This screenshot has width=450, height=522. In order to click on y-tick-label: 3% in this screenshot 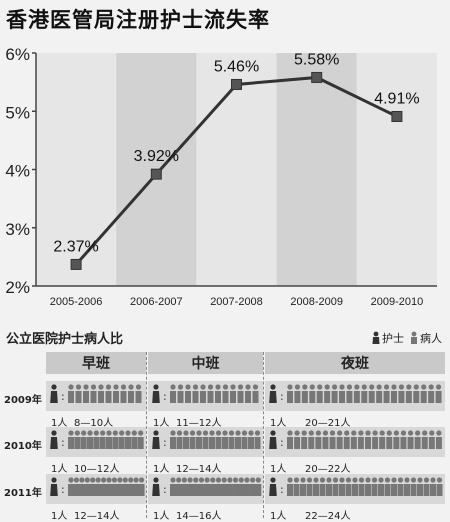, I will do `click(17, 229)`.